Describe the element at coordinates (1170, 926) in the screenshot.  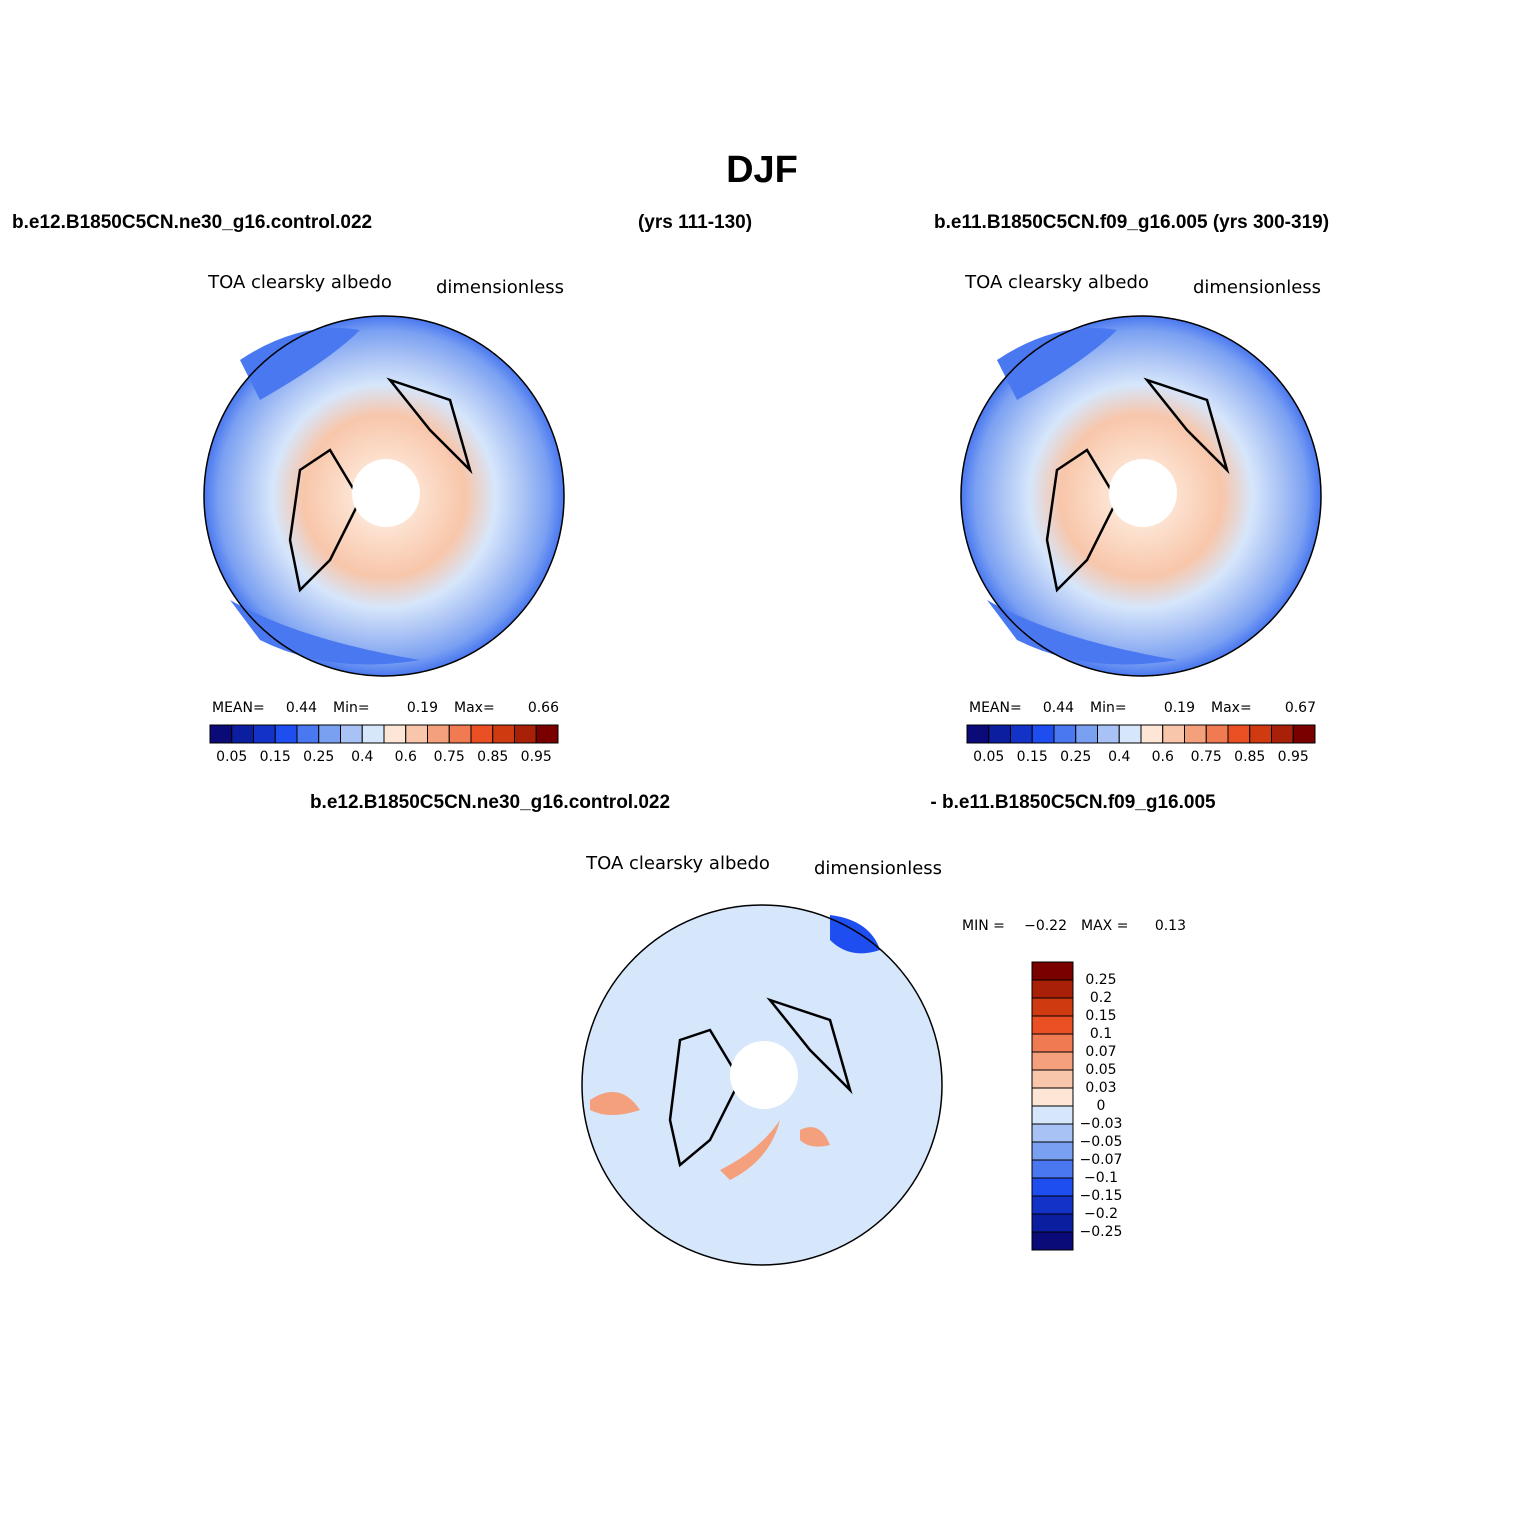
I see `stat-value: 0.13` at that location.